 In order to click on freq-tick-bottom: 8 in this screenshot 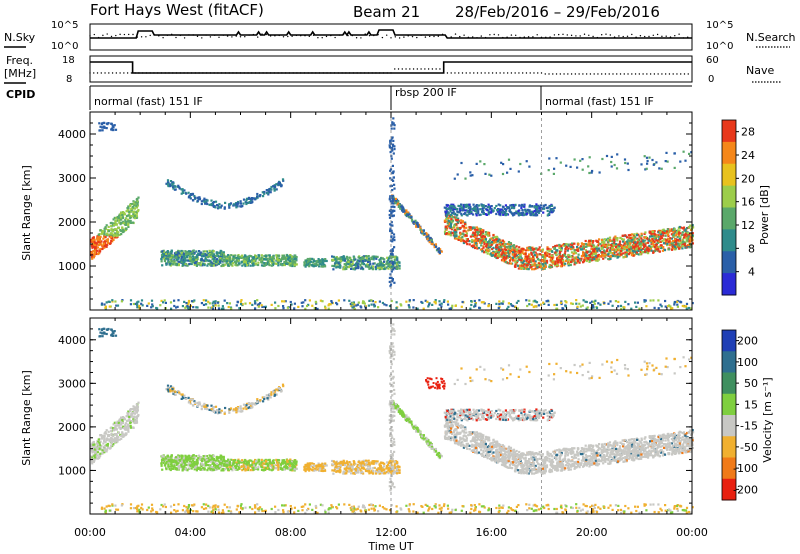, I will do `click(69, 79)`.